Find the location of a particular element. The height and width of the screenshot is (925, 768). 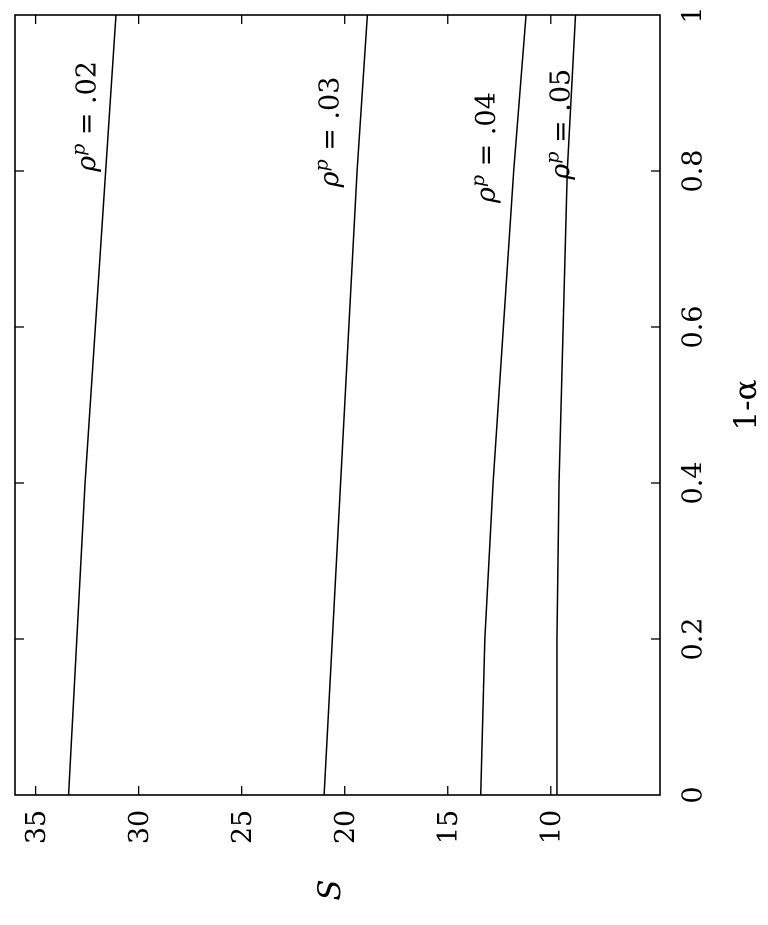

y-tick-label: 25 is located at coordinates (242, 827).